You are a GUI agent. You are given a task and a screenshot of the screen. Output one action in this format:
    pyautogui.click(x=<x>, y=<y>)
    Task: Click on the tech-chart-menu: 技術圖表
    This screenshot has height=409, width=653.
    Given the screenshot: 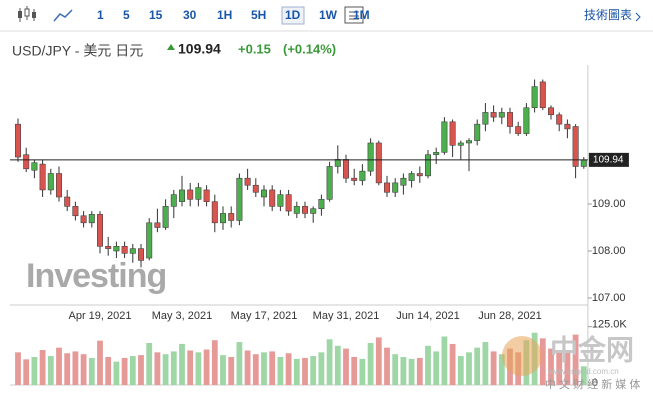 What is the action you would take?
    pyautogui.click(x=608, y=15)
    